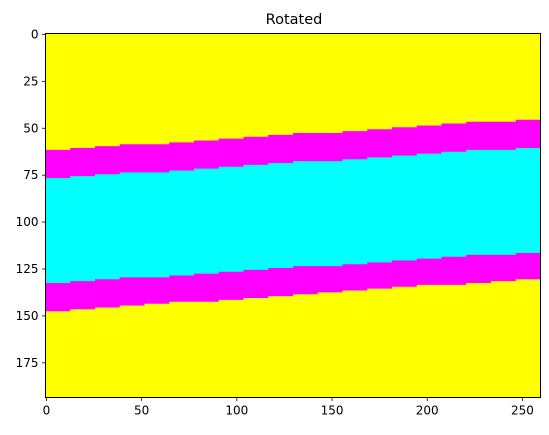 Image resolution: width=549 pixels, height=435 pixels. What do you see at coordinates (30, 128) in the screenshot?
I see `y-tick-label: 50` at bounding box center [30, 128].